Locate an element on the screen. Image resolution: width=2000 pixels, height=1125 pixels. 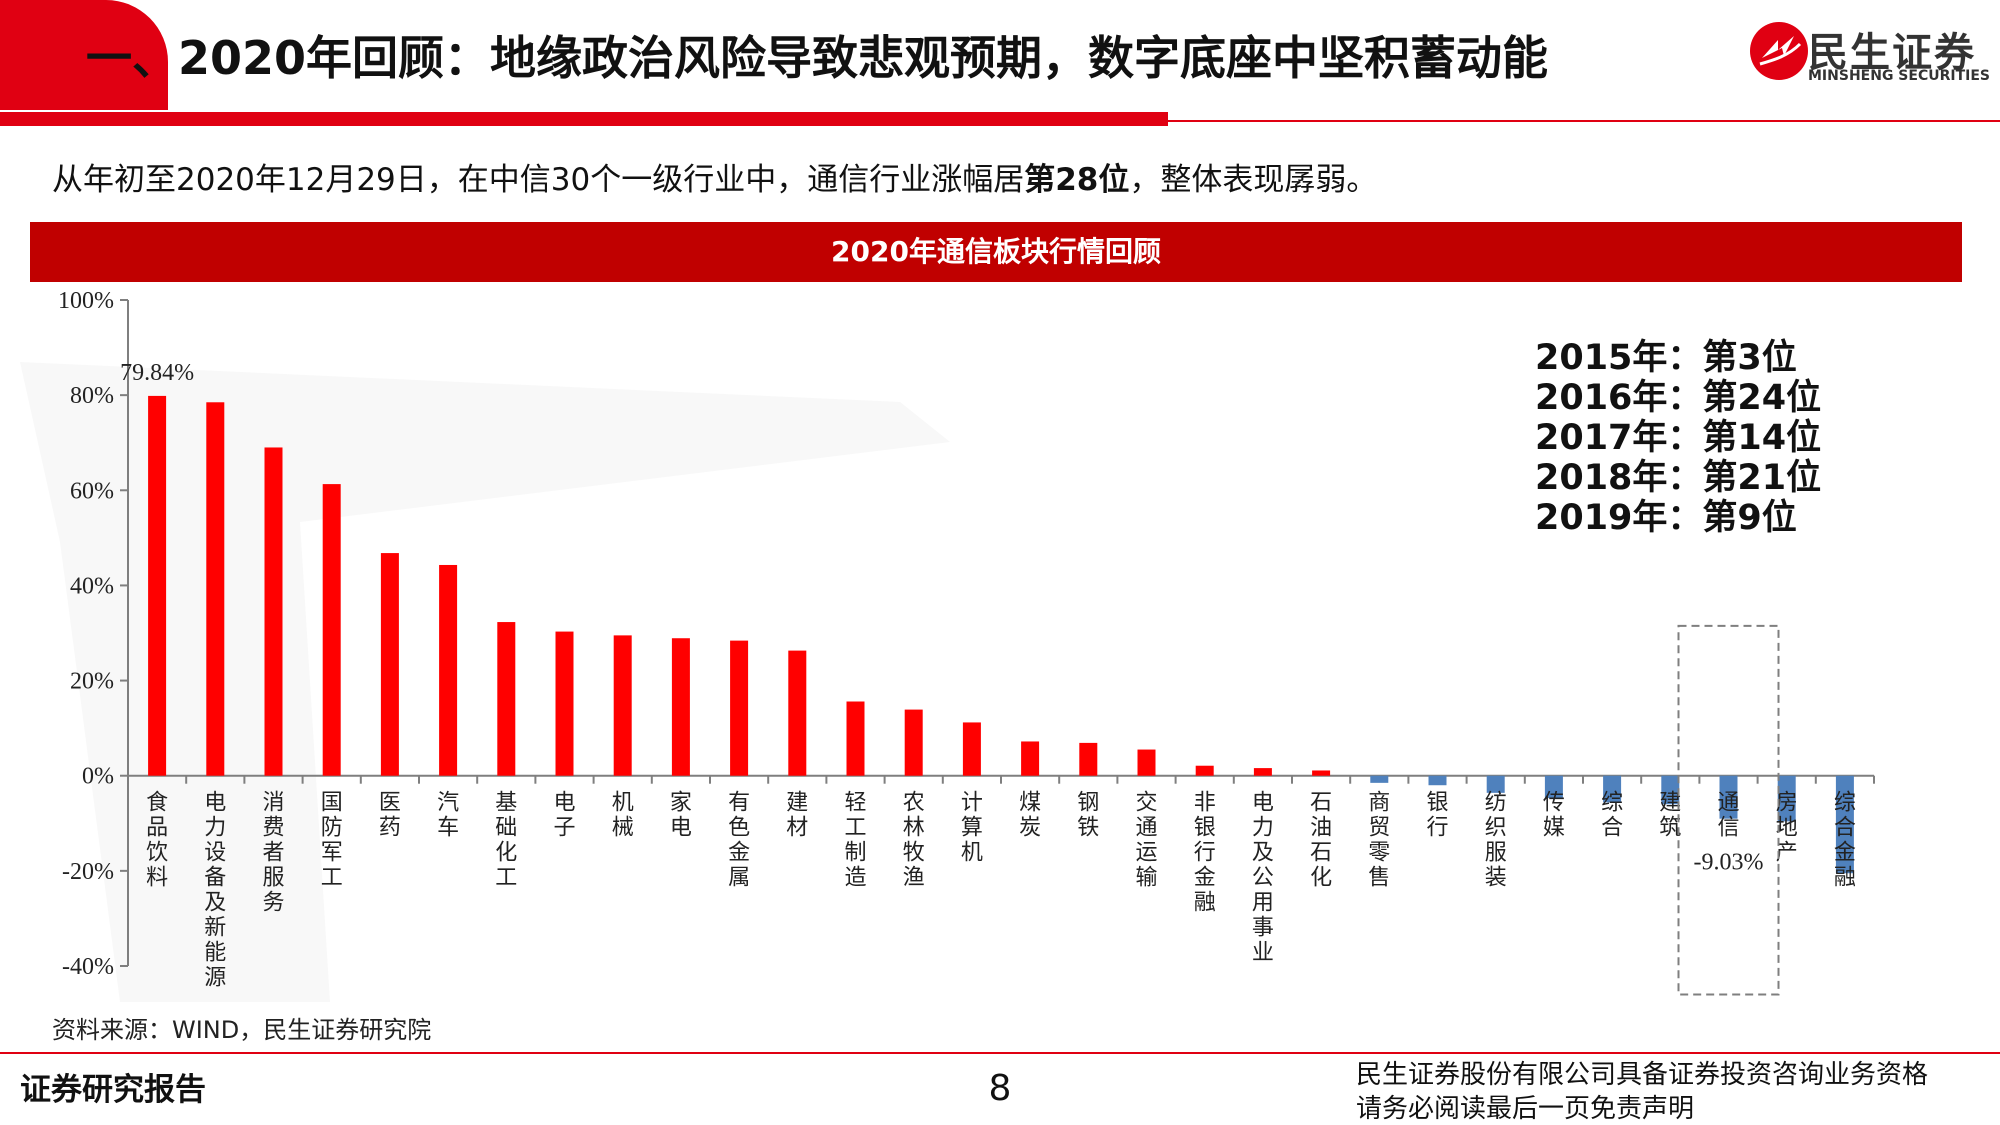
header-divider-thin is located at coordinates (1584, 121).